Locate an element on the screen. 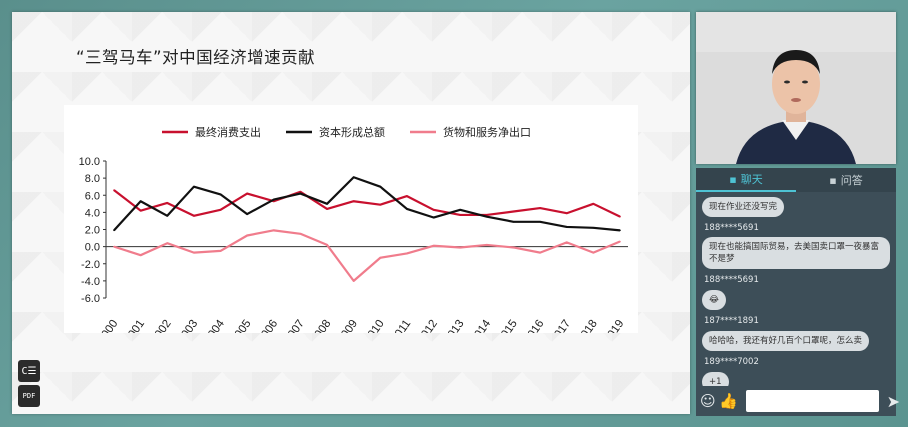 This screenshot has width=908, height=427. thumbs-up-icon: 👍 is located at coordinates (728, 401).